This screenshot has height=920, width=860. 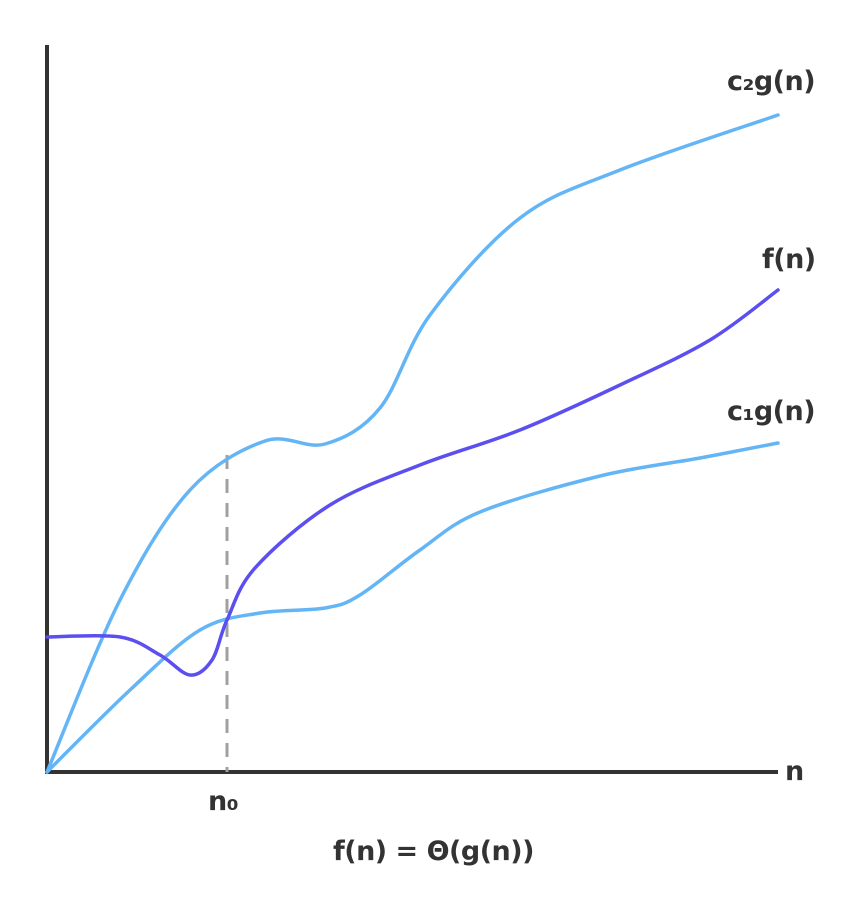 I want to click on f-label: f(n), so click(x=789, y=259).